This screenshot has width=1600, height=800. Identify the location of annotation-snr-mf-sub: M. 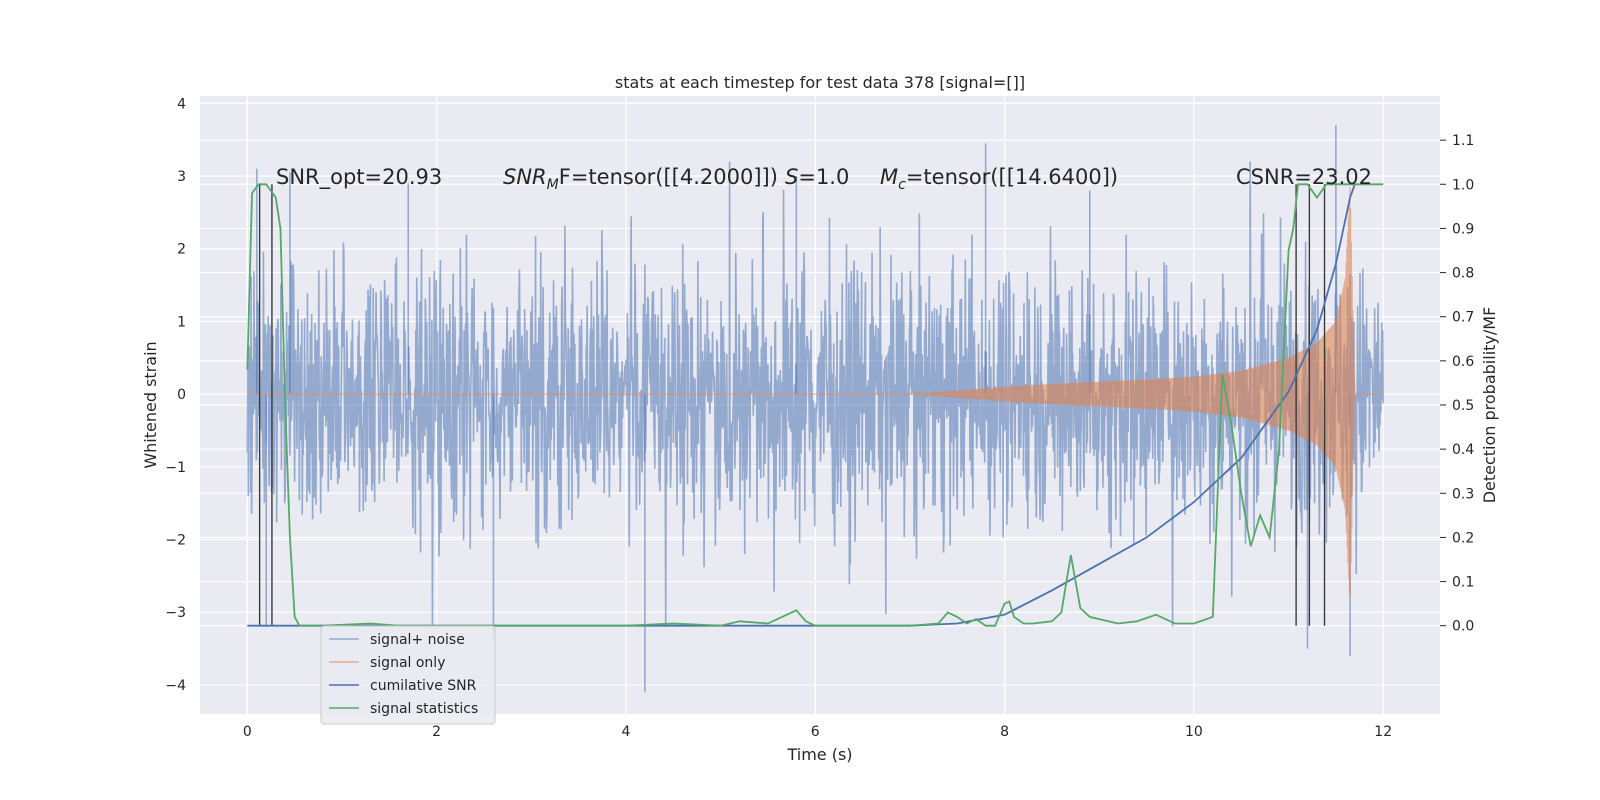
(553, 185).